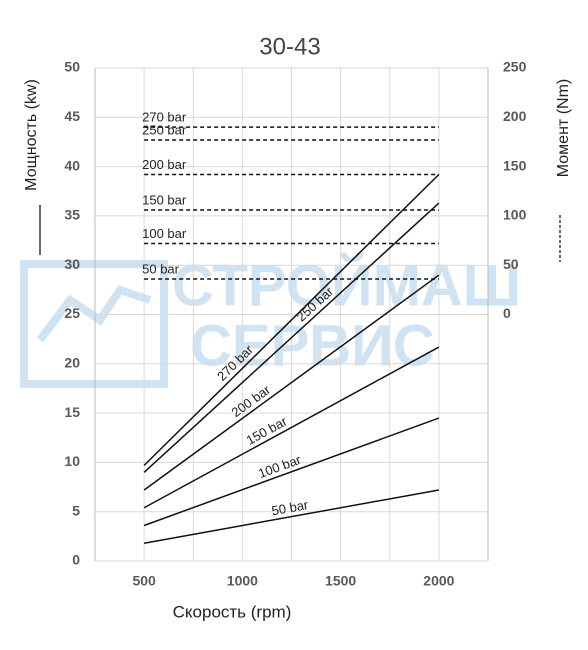 This screenshot has height=650, width=588. Describe the element at coordinates (515, 215) in the screenshot. I see `y2-tick-label: 100` at that location.